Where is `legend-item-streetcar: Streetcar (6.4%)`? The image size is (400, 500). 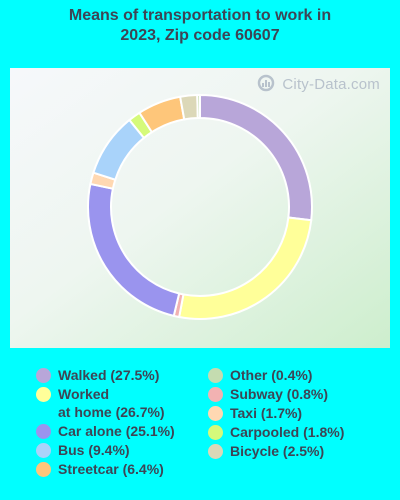 legend-item-streetcar: Streetcar (6.4%) is located at coordinates (100, 469).